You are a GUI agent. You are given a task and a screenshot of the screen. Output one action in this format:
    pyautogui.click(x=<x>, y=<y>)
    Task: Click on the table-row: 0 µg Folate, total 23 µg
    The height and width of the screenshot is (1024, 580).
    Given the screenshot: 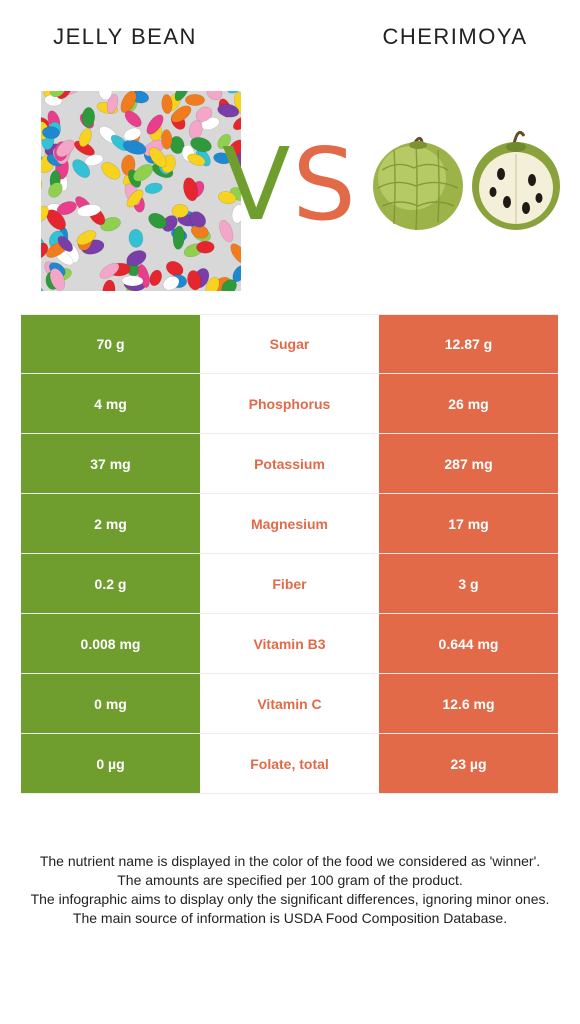 What is the action you would take?
    pyautogui.click(x=289, y=764)
    